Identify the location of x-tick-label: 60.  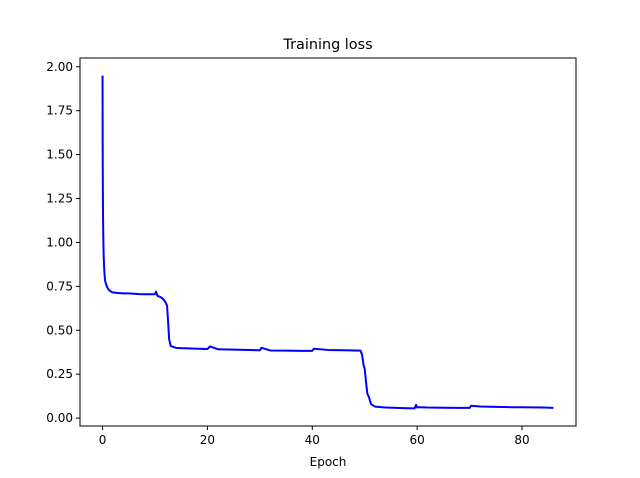
(416, 440).